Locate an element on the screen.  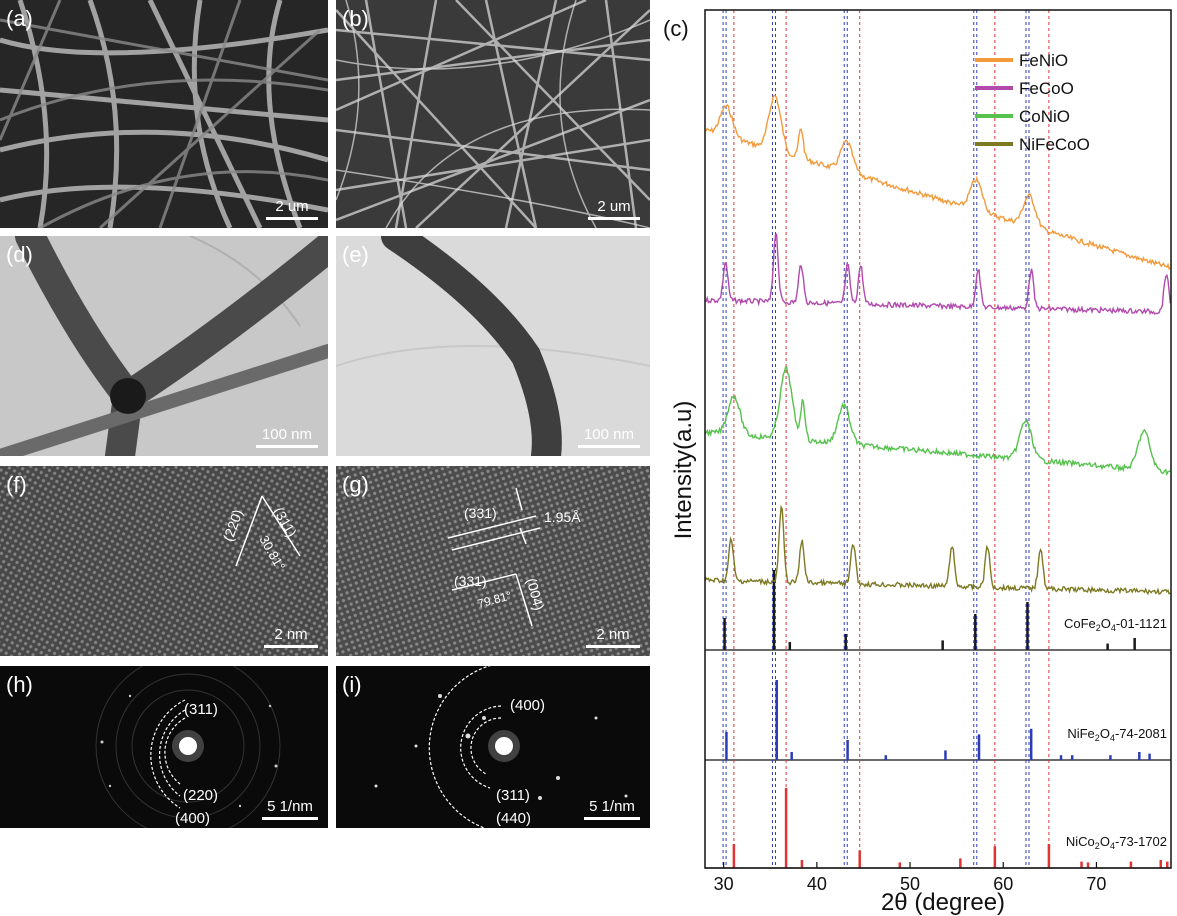
panel-a-scale-bar: 2 um is located at coordinates (292, 209).